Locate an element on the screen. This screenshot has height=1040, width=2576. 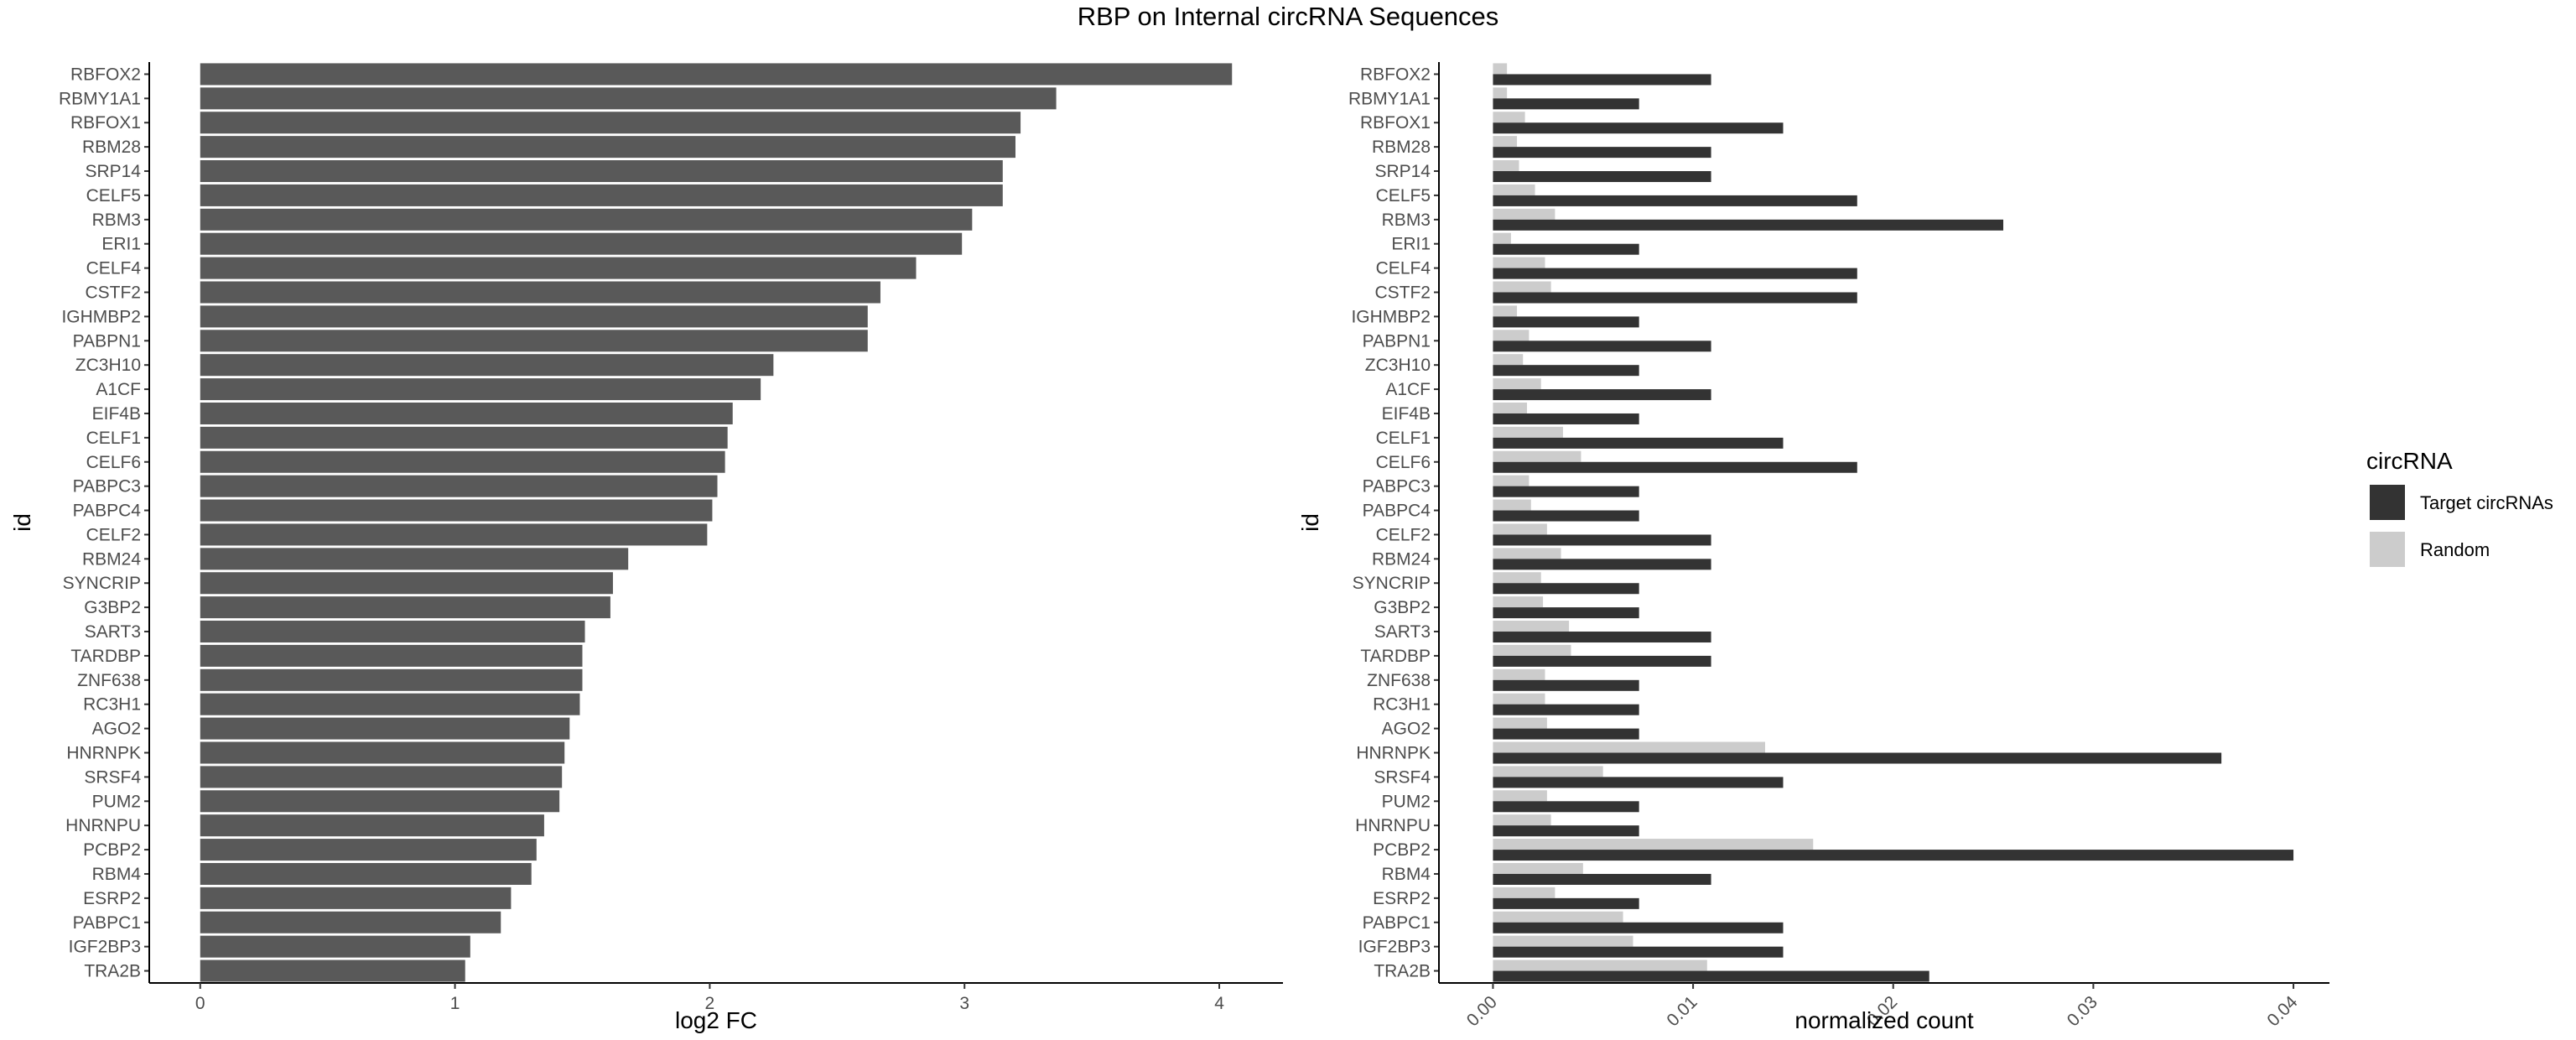
y-tick-label: CELF1 is located at coordinates (1403, 439).